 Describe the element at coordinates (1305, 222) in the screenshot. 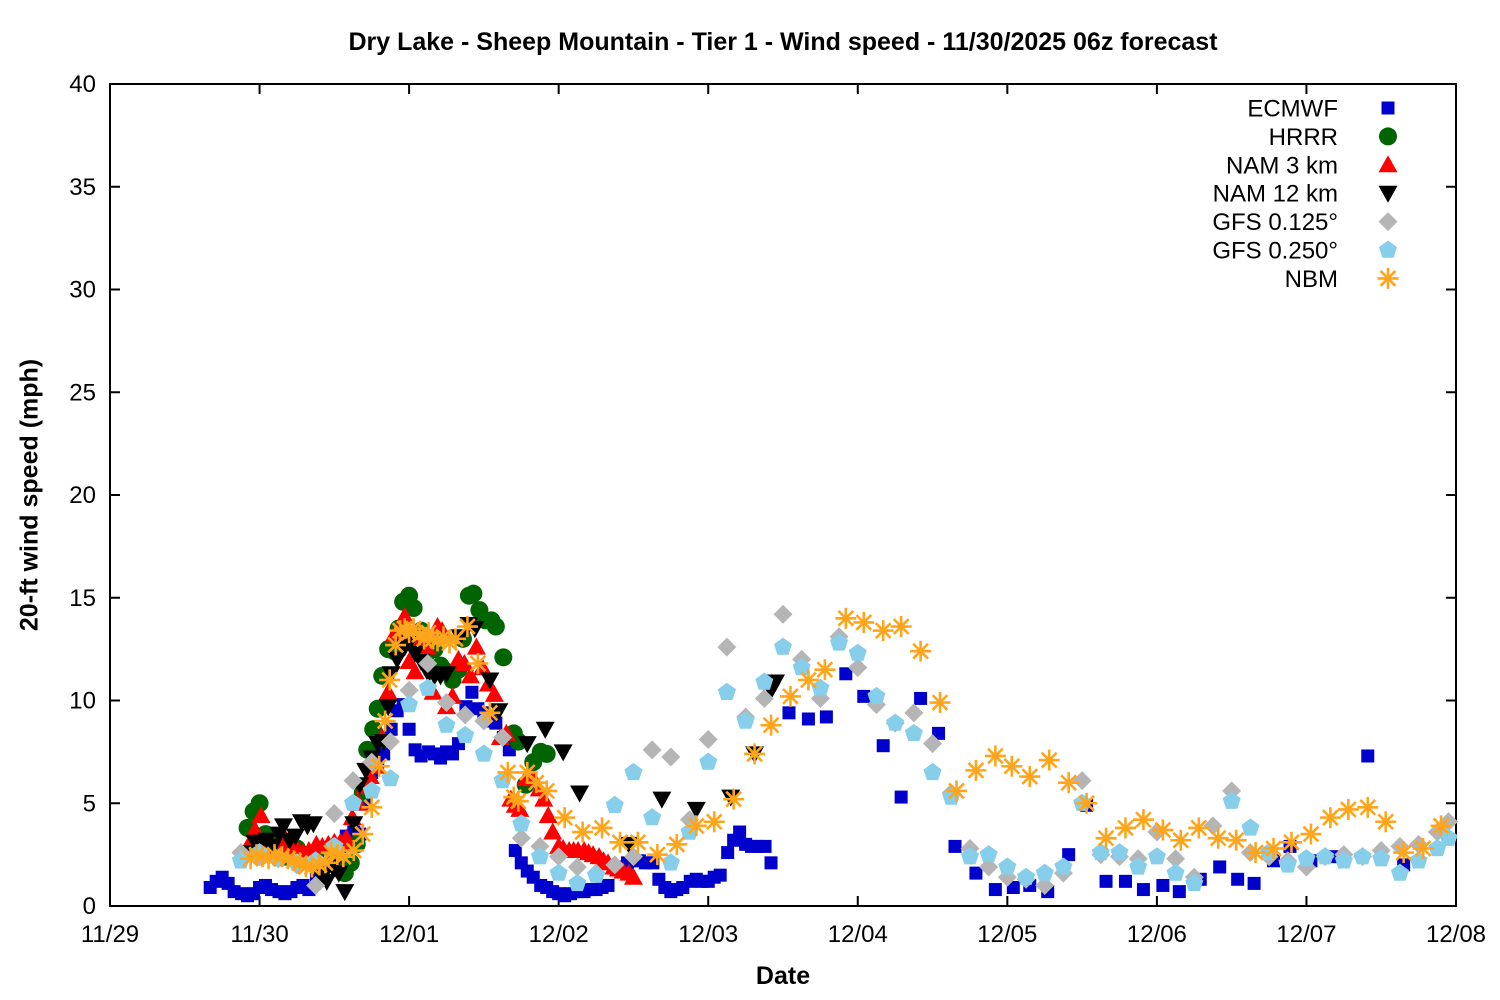

I see `legend-item-gfs-0-125: GFS 0.125°` at that location.